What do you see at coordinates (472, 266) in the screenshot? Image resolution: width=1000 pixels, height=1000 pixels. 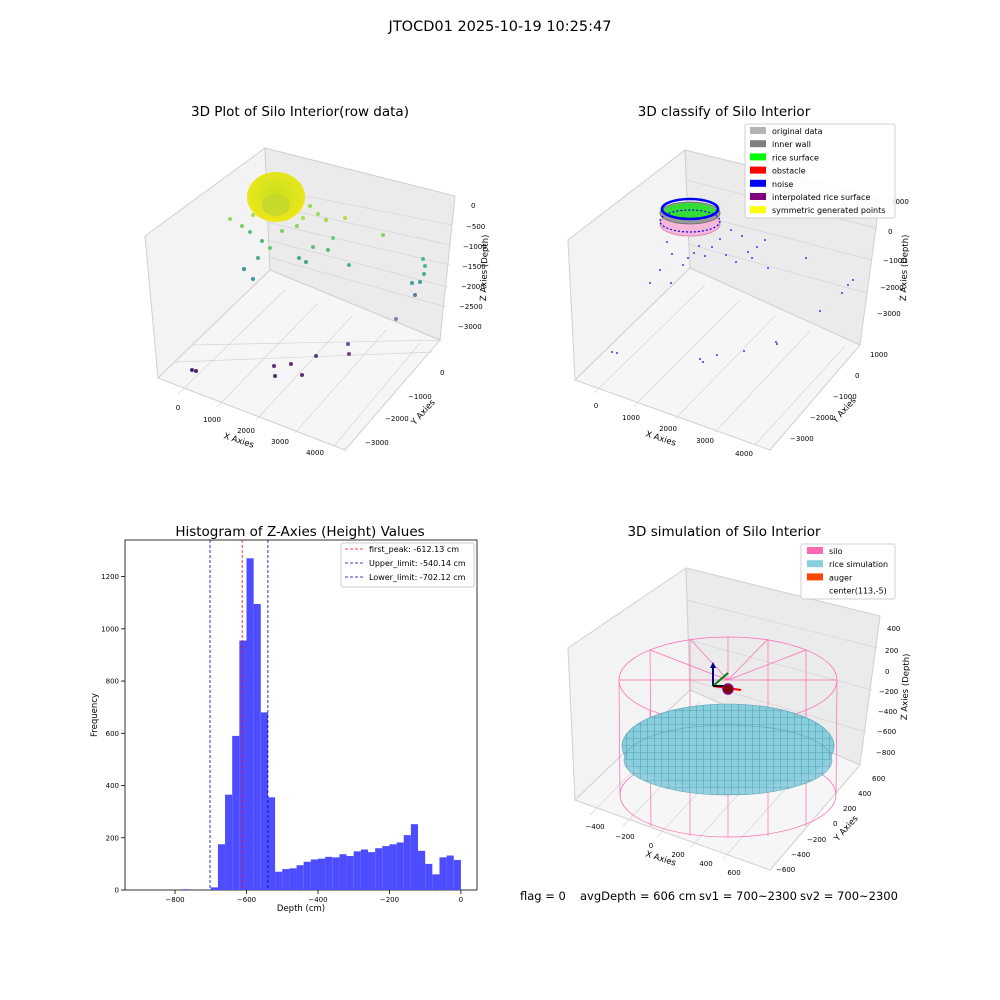 I see `panel1-z-ticks: 0 −500 −1000 −1500 −2000 −2500 −3000` at bounding box center [472, 266].